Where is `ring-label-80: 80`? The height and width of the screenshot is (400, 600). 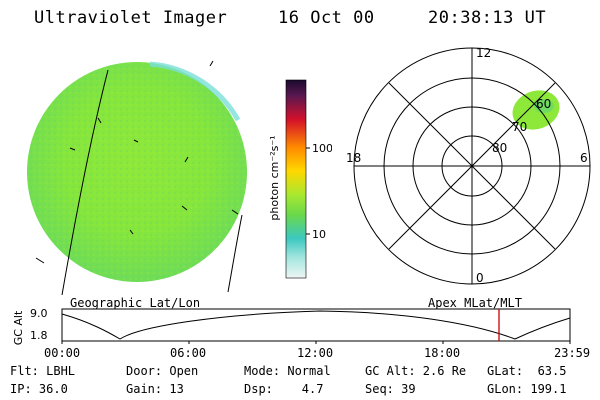 ring-label-80: 80 is located at coordinates (499, 148).